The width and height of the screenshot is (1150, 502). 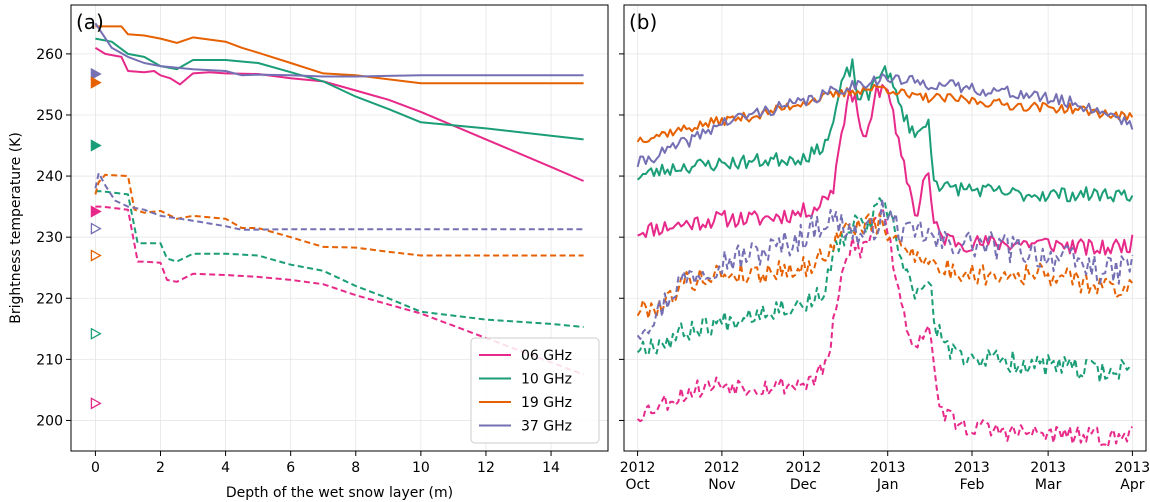 What do you see at coordinates (551, 468) in the screenshot?
I see `x-tick-label: 14` at bounding box center [551, 468].